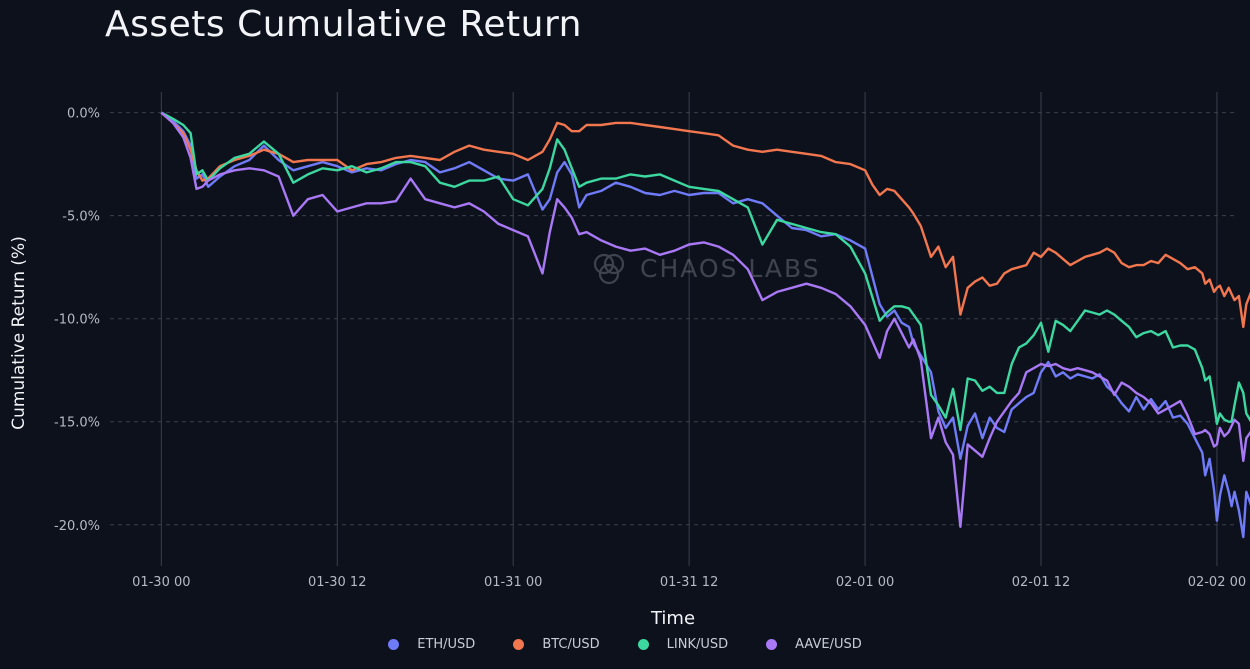 This screenshot has width=1250, height=669. Describe the element at coordinates (81, 217) in the screenshot. I see `y-tick-label: -5.0%` at that location.